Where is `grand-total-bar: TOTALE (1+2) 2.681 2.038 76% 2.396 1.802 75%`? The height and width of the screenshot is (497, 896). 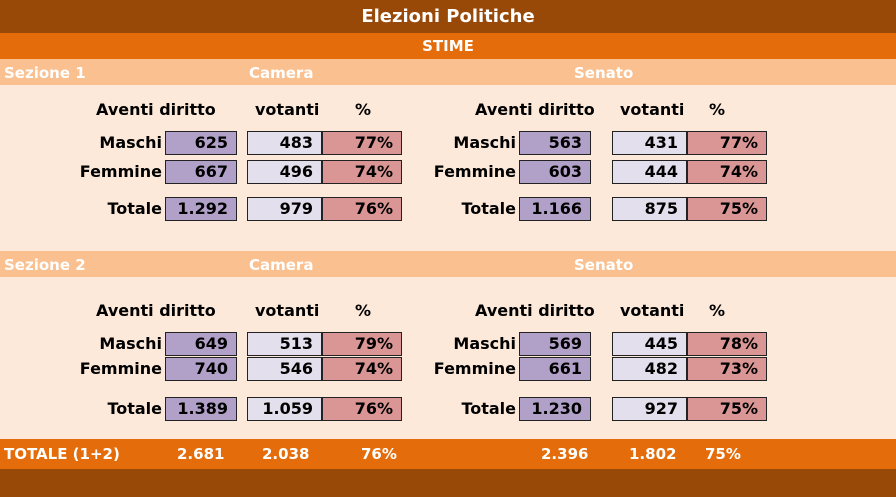 grand-total-bar: TOTALE (1+2) 2.681 2.038 76% 2.396 1.802 75% is located at coordinates (448, 454).